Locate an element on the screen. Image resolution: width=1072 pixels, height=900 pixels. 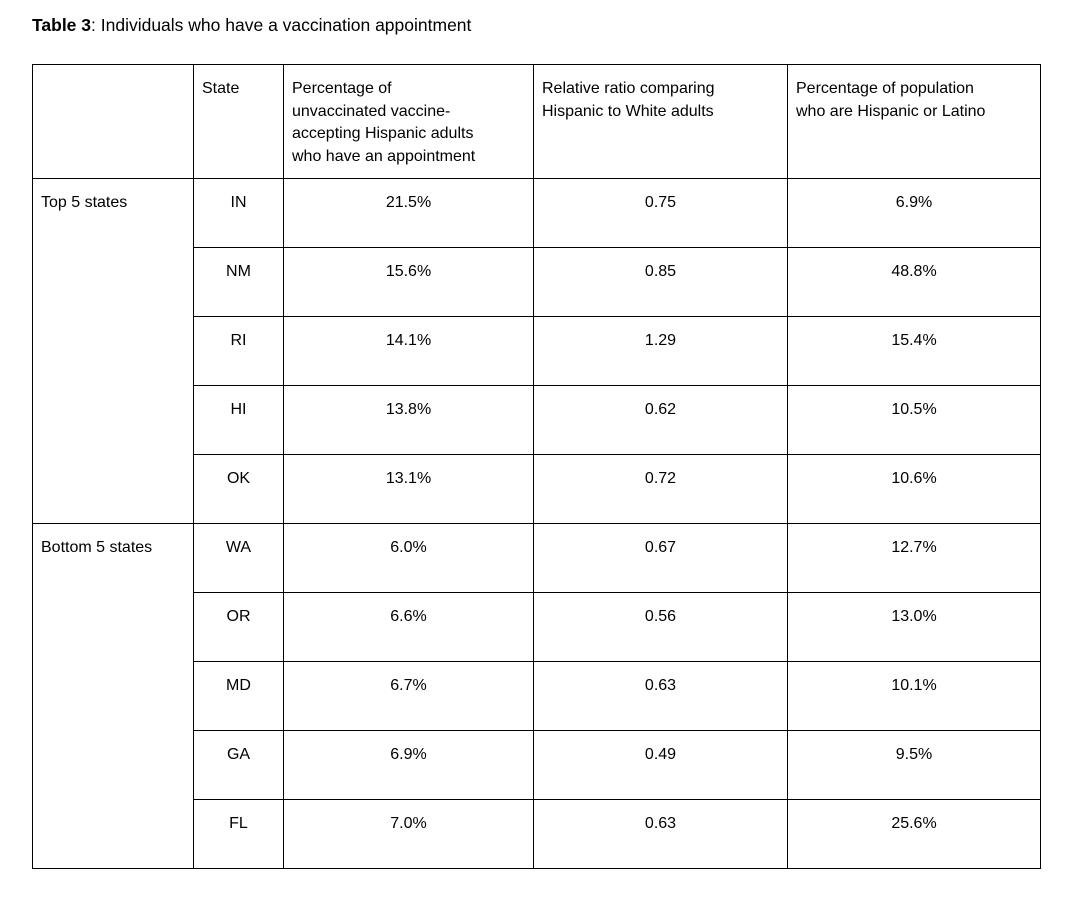
cell-pct-appointment: 6.9% is located at coordinates (408, 765).